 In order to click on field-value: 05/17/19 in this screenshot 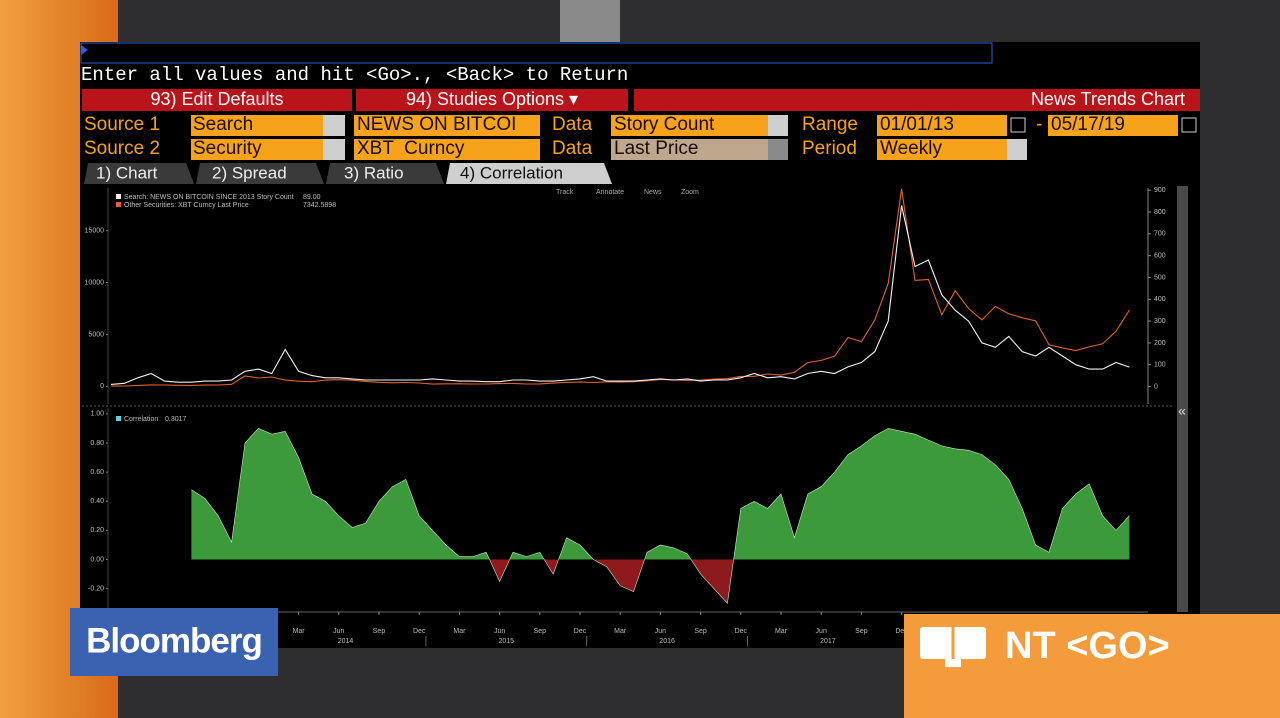, I will do `click(1088, 124)`.